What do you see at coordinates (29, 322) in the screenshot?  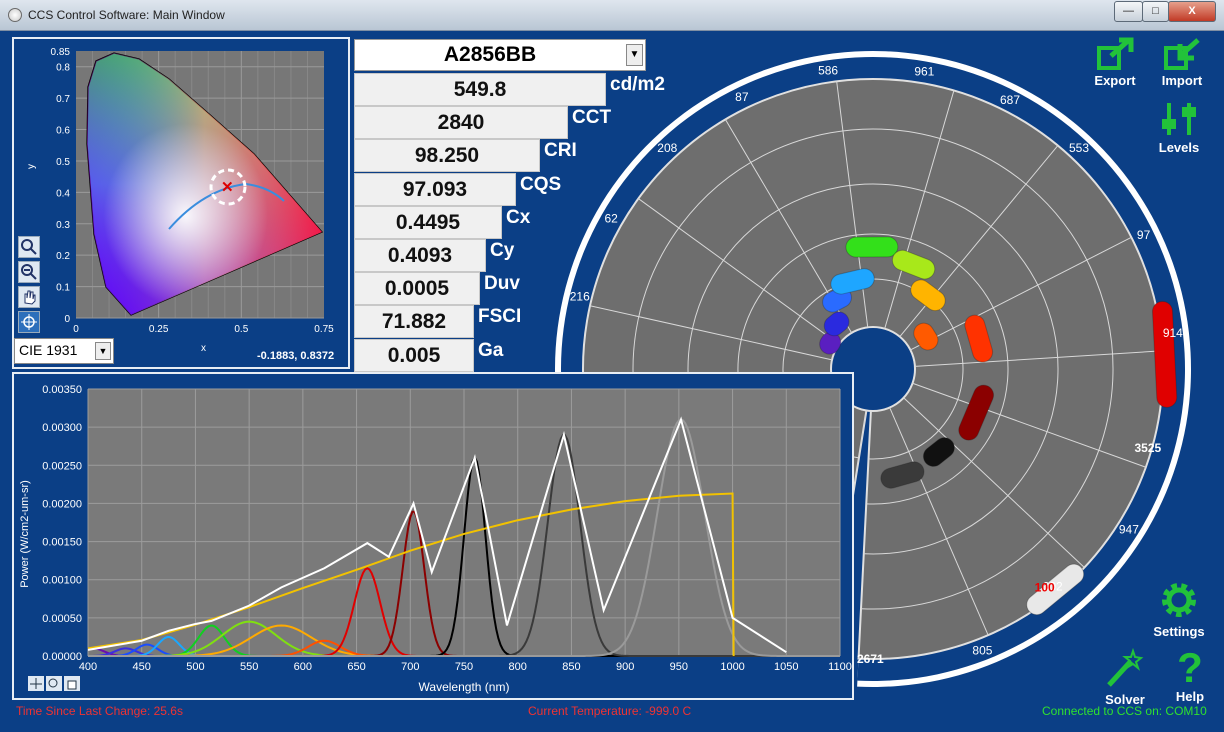 I see `crosshair-icon` at bounding box center [29, 322].